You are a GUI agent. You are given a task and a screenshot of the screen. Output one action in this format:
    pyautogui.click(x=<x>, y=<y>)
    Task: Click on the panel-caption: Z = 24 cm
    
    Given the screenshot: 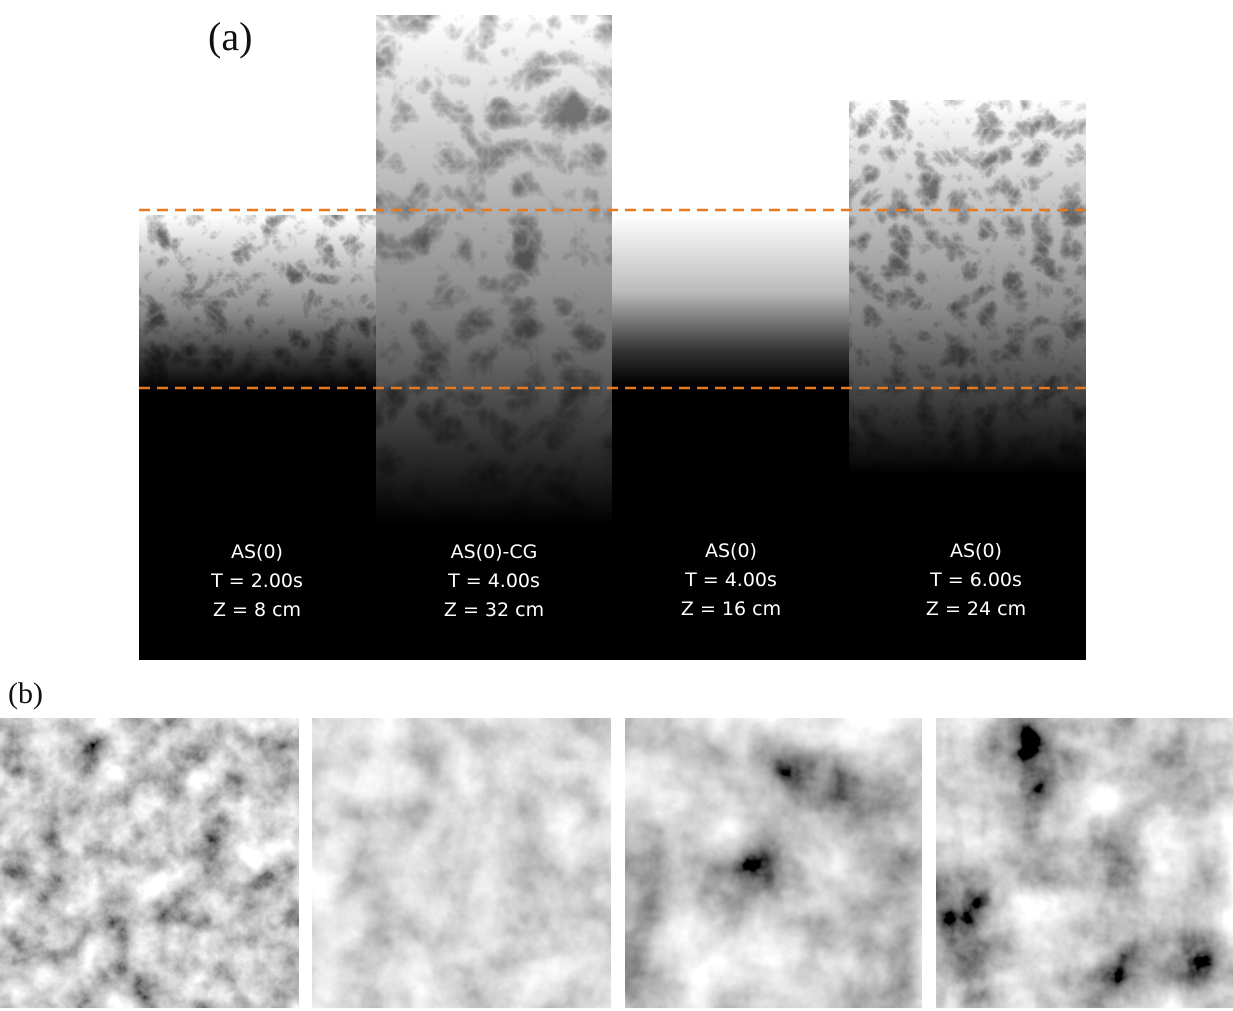 What is the action you would take?
    pyautogui.click(x=976, y=609)
    